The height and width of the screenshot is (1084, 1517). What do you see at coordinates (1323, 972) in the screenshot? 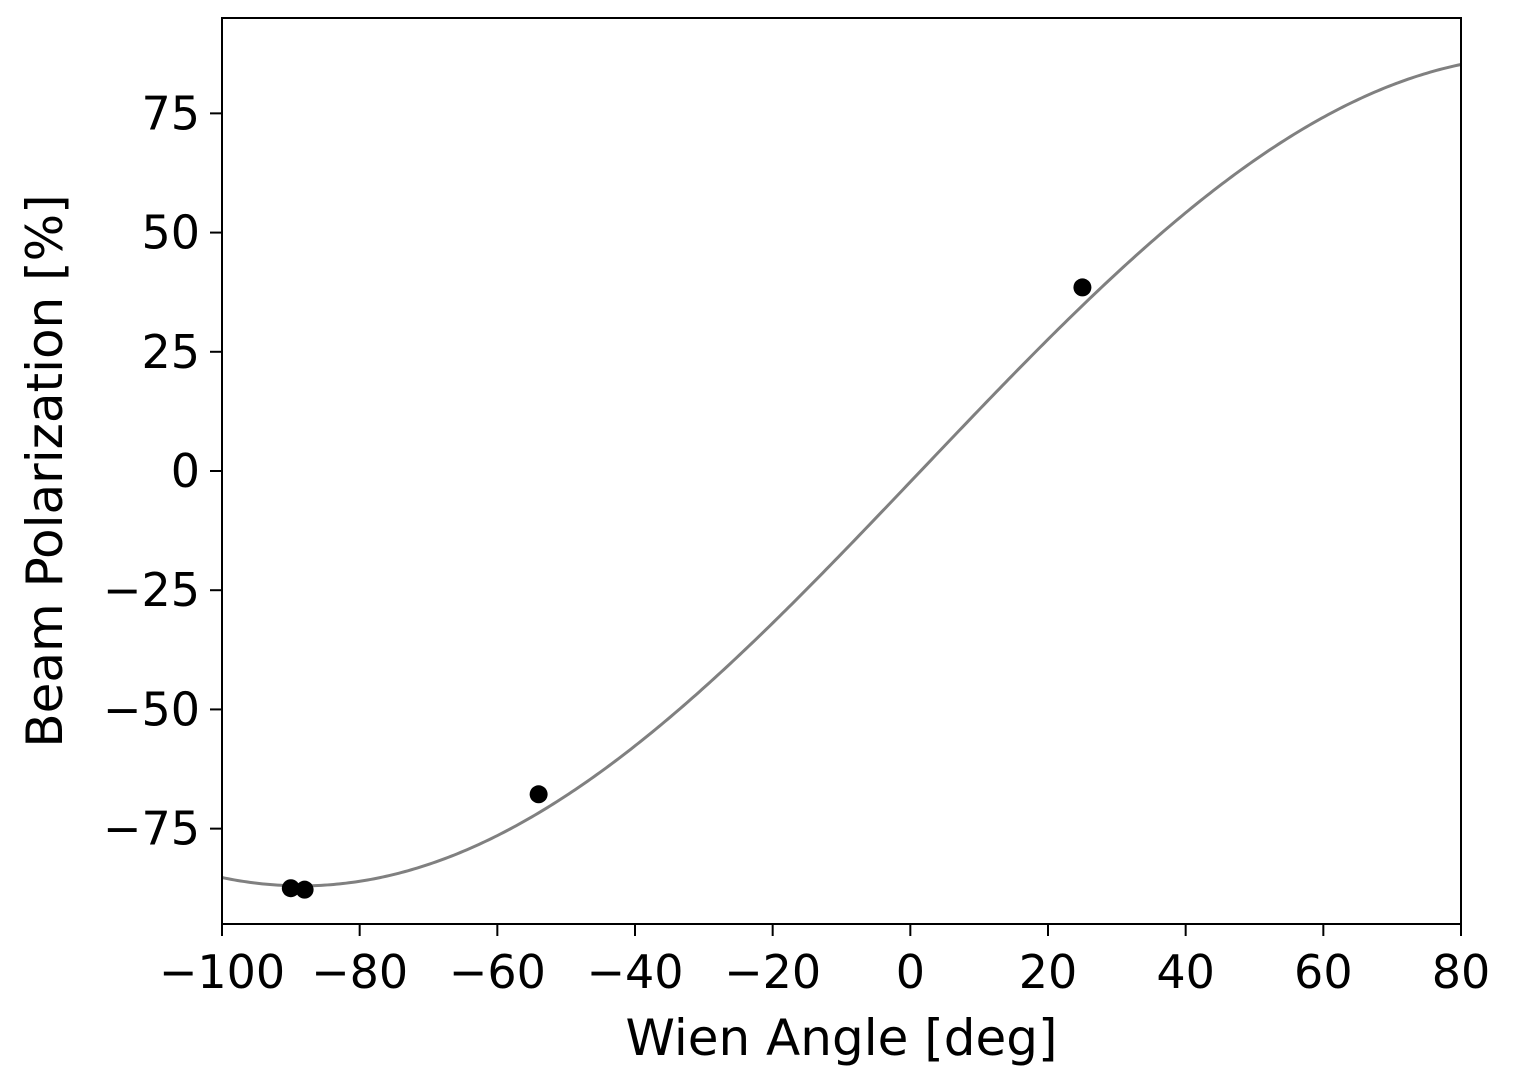
I see `x-tick-label: 60` at bounding box center [1323, 972].